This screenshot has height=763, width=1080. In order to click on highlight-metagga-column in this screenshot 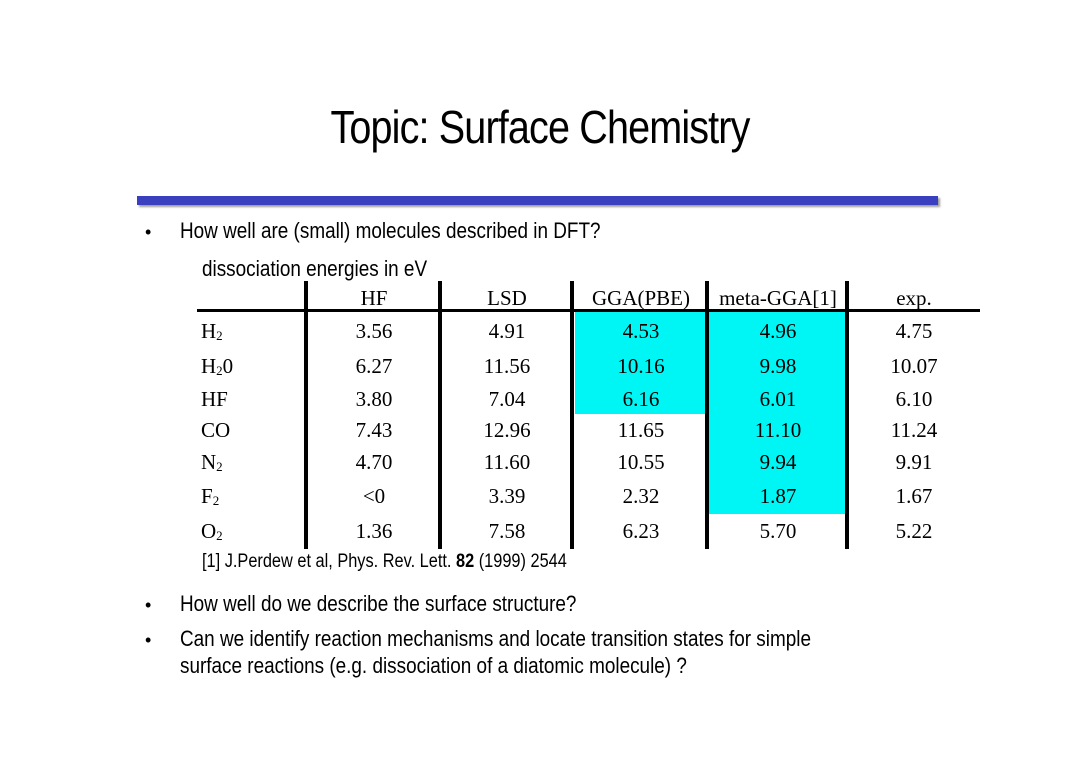, I will do `click(777, 413)`.